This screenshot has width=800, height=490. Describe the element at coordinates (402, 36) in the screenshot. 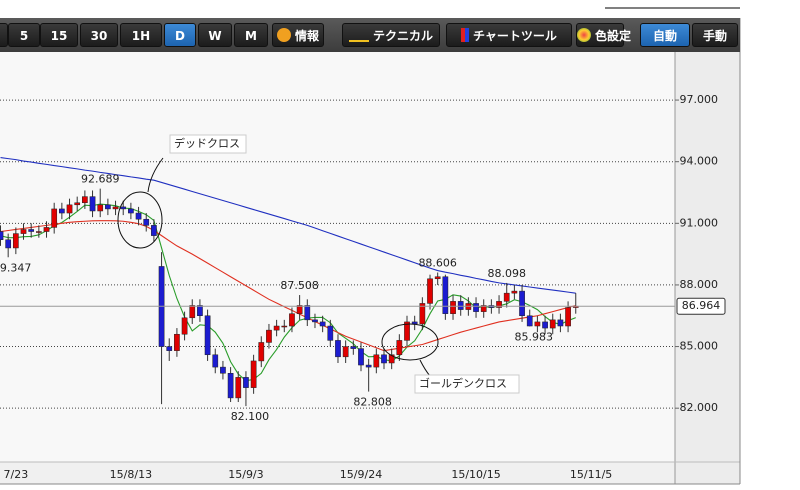

I see `button-label: テクニカル` at that location.